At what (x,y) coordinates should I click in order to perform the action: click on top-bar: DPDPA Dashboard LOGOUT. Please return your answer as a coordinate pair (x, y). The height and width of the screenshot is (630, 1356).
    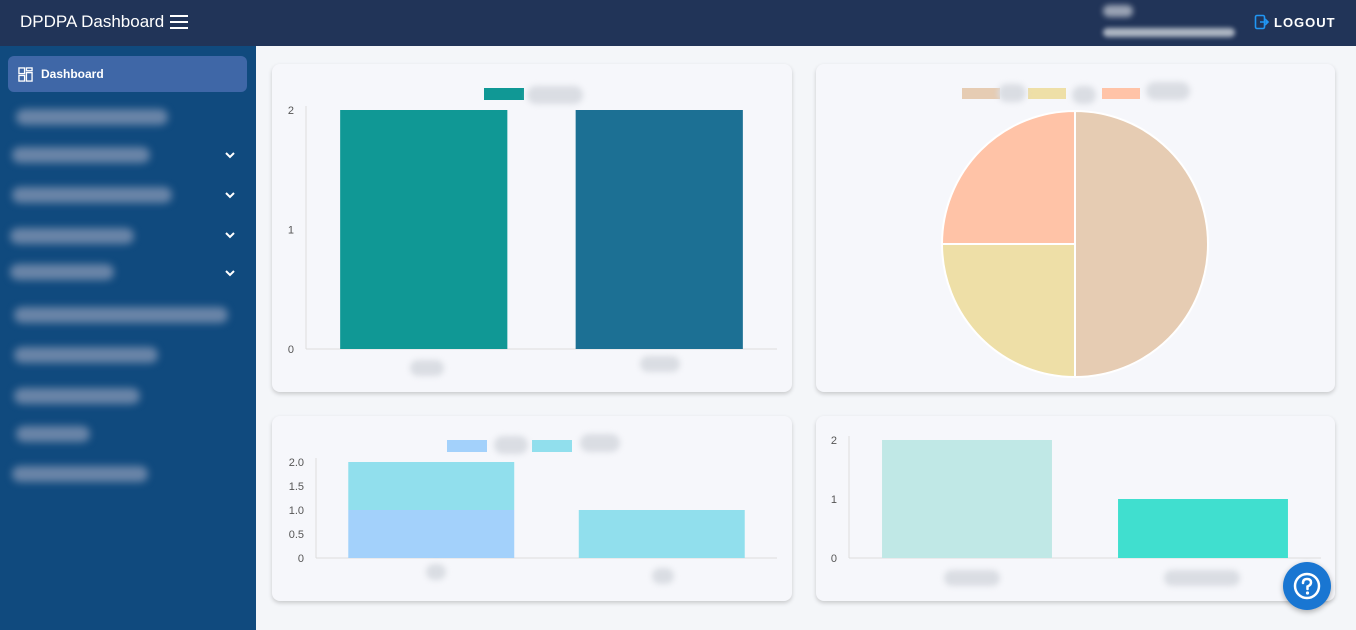
    Looking at the image, I should click on (678, 23).